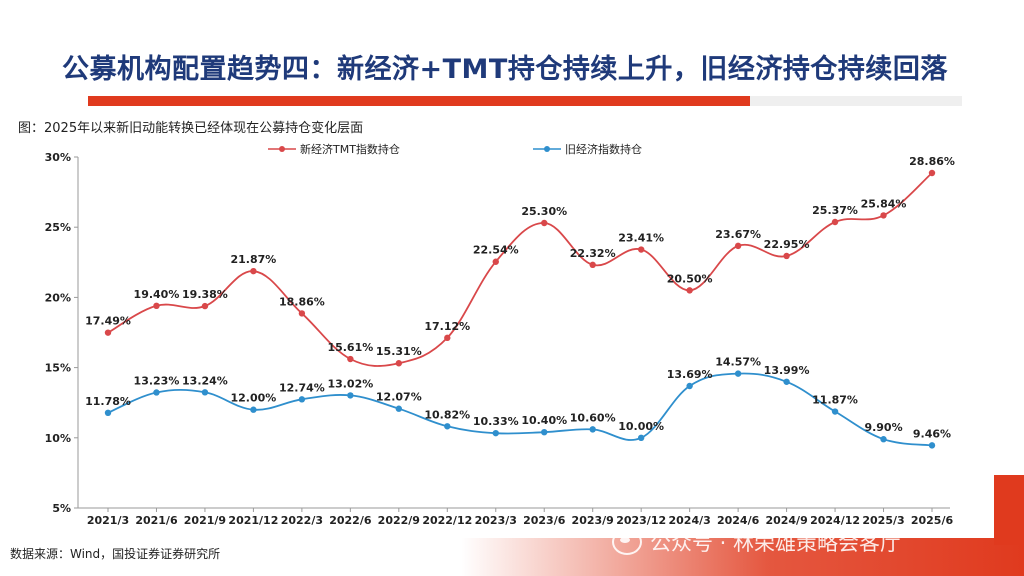  Describe the element at coordinates (641, 238) in the screenshot. I see `data-label-new-economy: 23.41%` at that location.